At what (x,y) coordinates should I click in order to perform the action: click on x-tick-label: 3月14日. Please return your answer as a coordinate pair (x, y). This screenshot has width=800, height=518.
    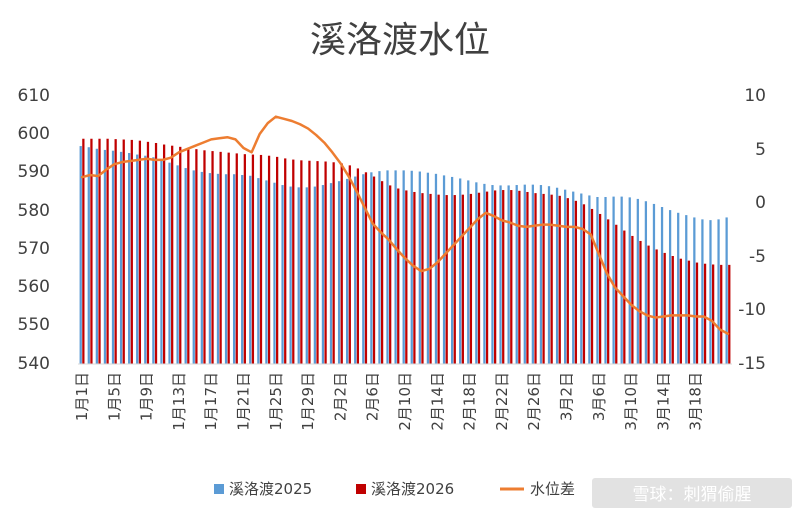
    Looking at the image, I should click on (663, 401).